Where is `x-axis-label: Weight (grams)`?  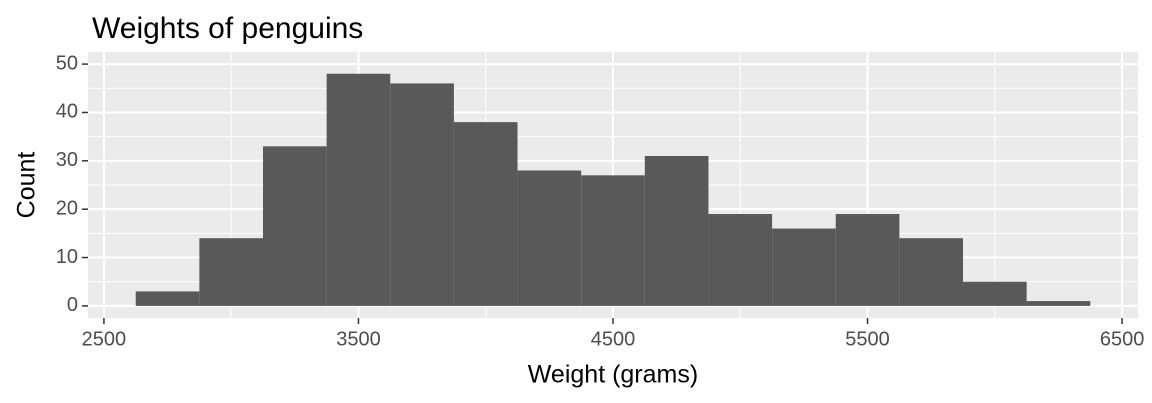
x-axis-label: Weight (grams) is located at coordinates (613, 375).